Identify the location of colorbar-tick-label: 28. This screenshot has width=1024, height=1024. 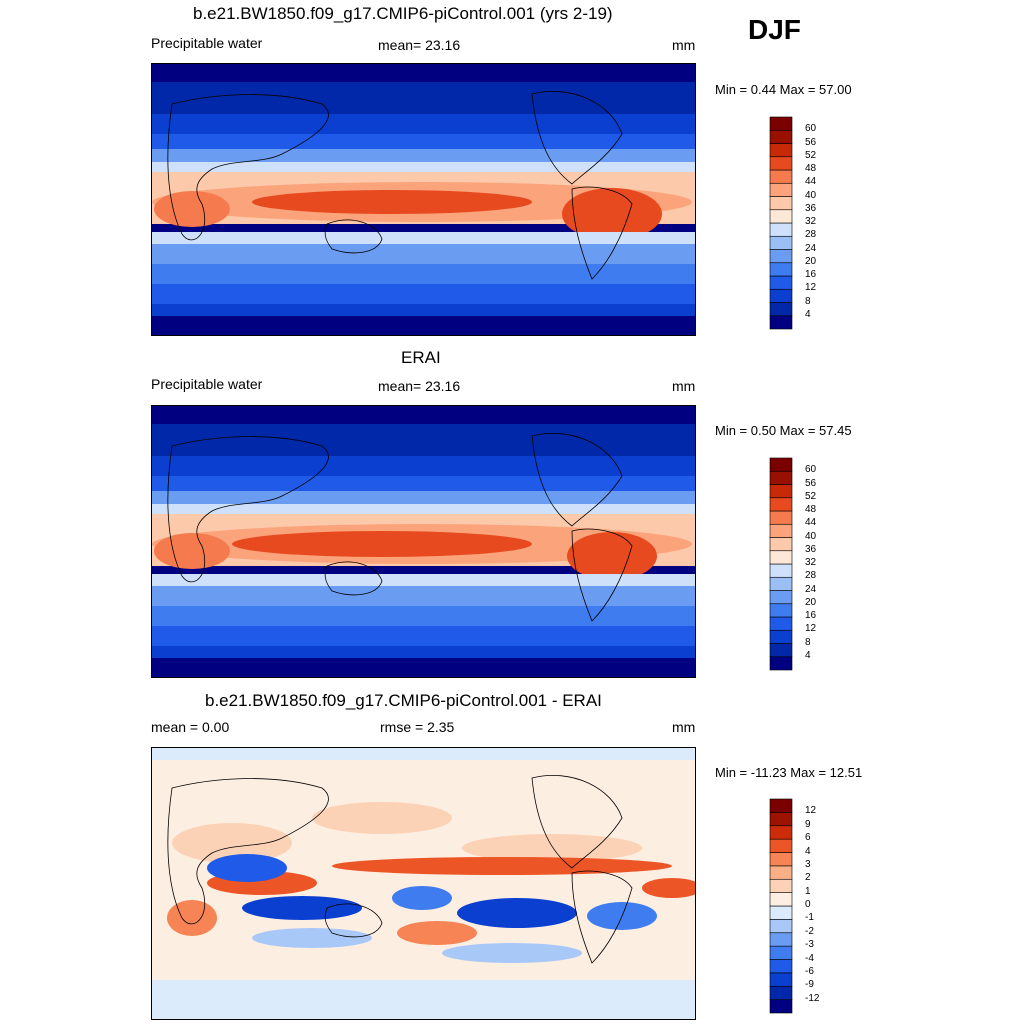
(811, 576).